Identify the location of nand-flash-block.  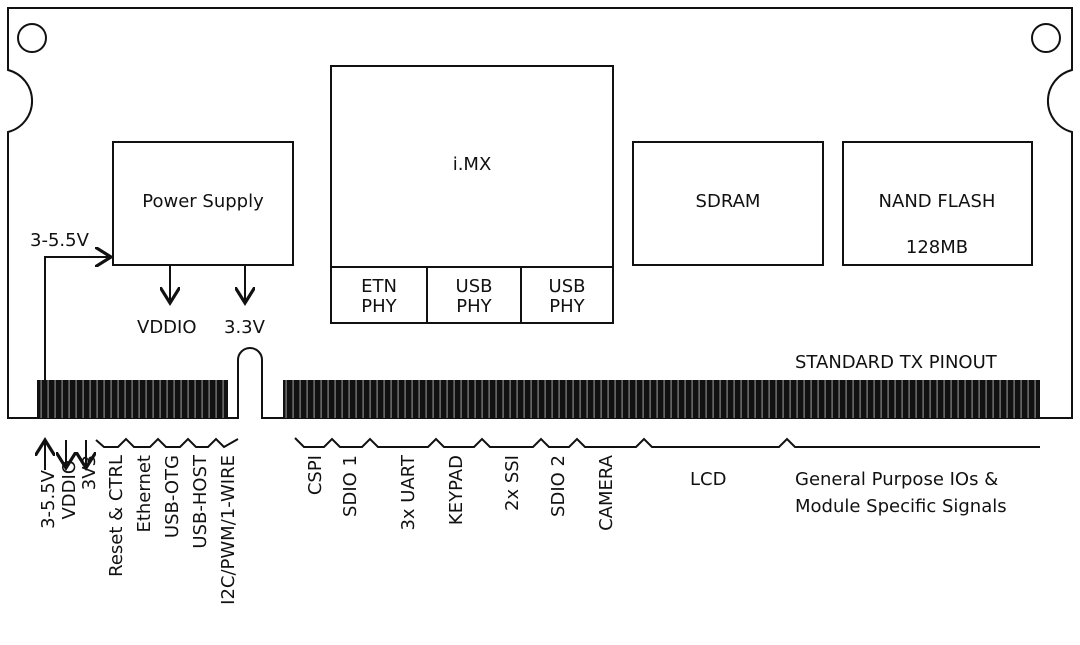
(937, 203).